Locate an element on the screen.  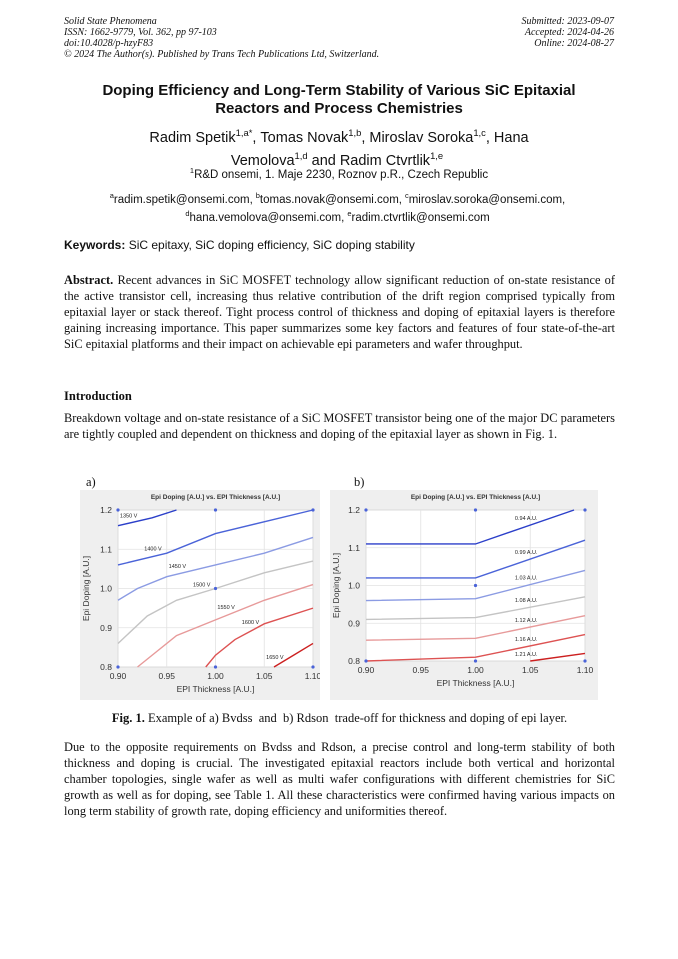
email: eradim.ctvrtlik@onsemi.com is located at coordinates (418, 216).